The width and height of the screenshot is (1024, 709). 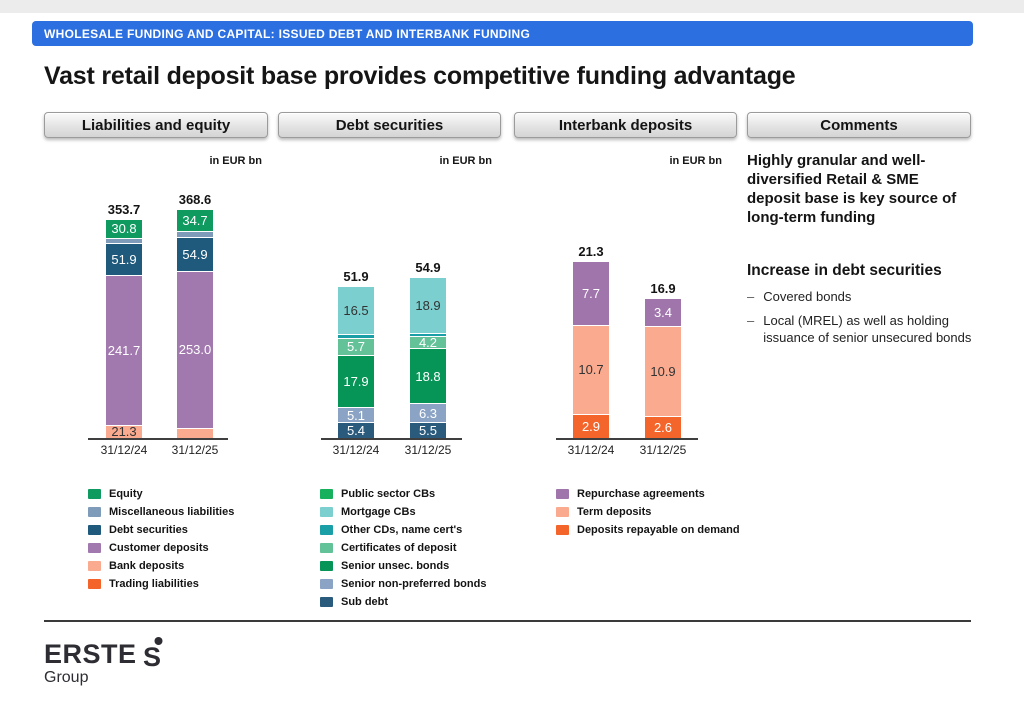 I want to click on bar-segment: 4.2, so click(x=428, y=342).